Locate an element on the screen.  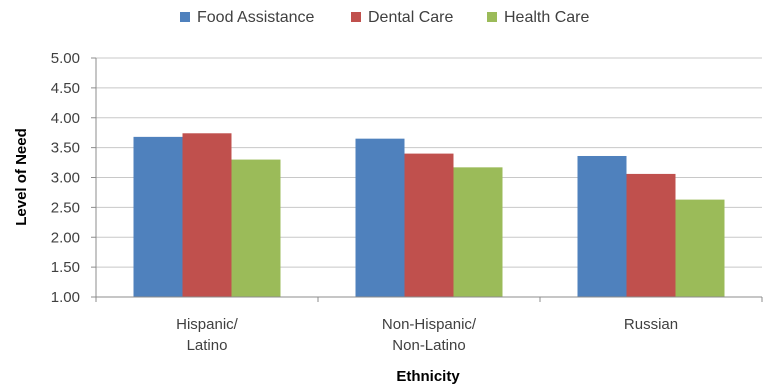
y-tick-label: 4.50 is located at coordinates (65, 88).